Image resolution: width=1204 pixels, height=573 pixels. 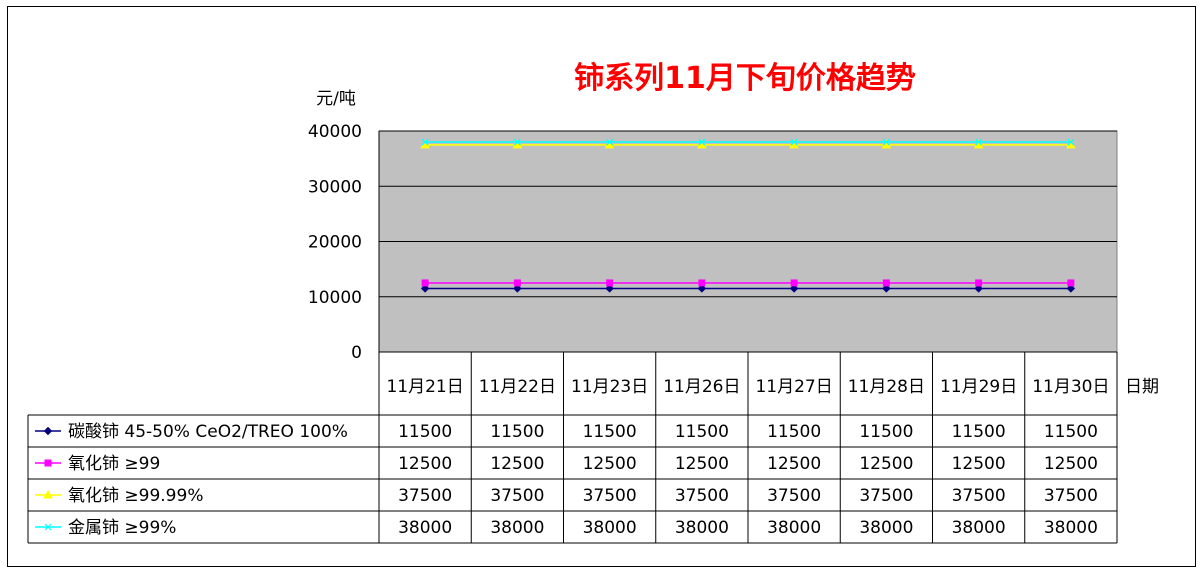 What do you see at coordinates (336, 99) in the screenshot?
I see `y-axis-label: 元/吨` at bounding box center [336, 99].